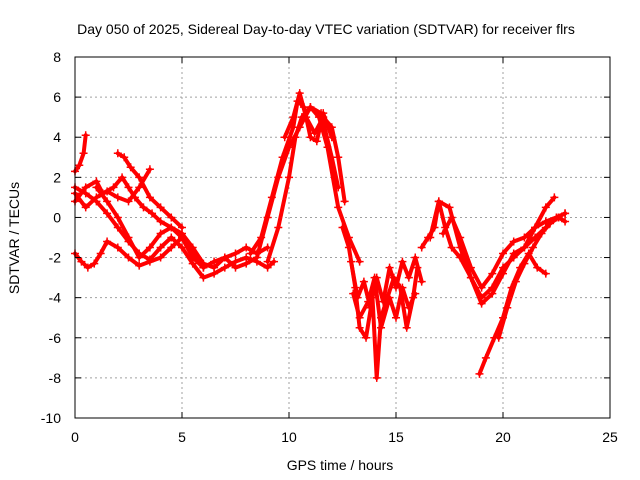 The height and width of the screenshot is (480, 640). I want to click on y-axis-label: SDTVAR / TECUs, so click(14, 238).